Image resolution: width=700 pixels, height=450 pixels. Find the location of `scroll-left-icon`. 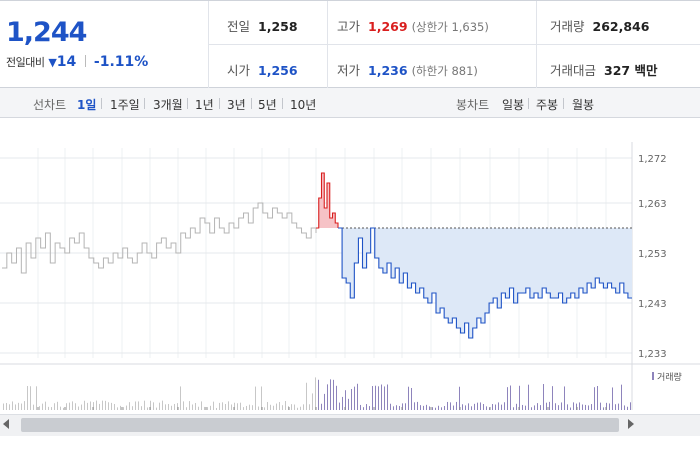

scroll-left-icon is located at coordinates (6, 424).